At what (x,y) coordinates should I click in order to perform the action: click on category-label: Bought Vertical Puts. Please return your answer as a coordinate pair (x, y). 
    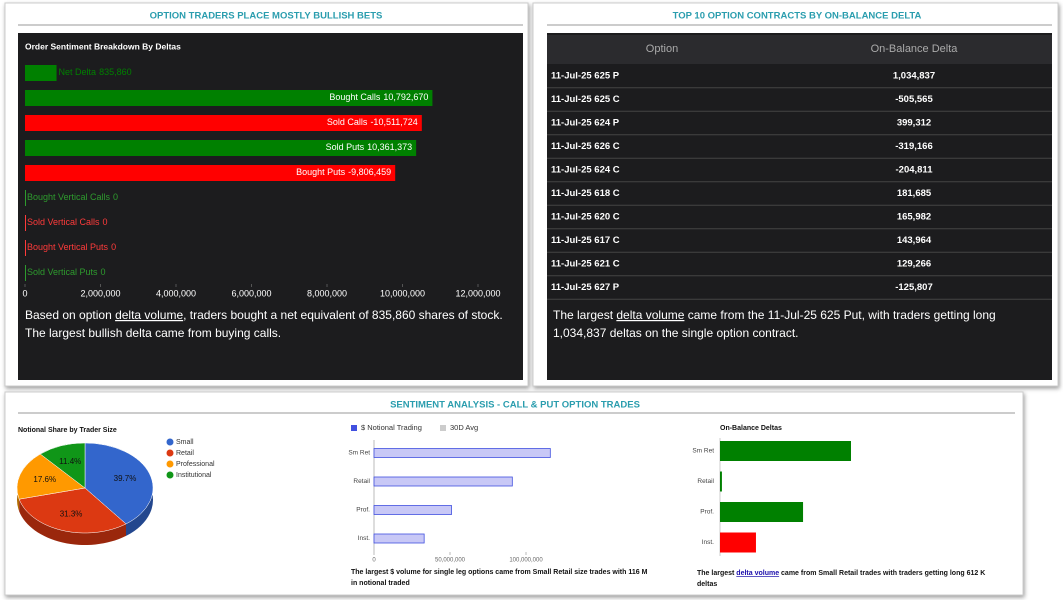
    Looking at the image, I should click on (68, 247).